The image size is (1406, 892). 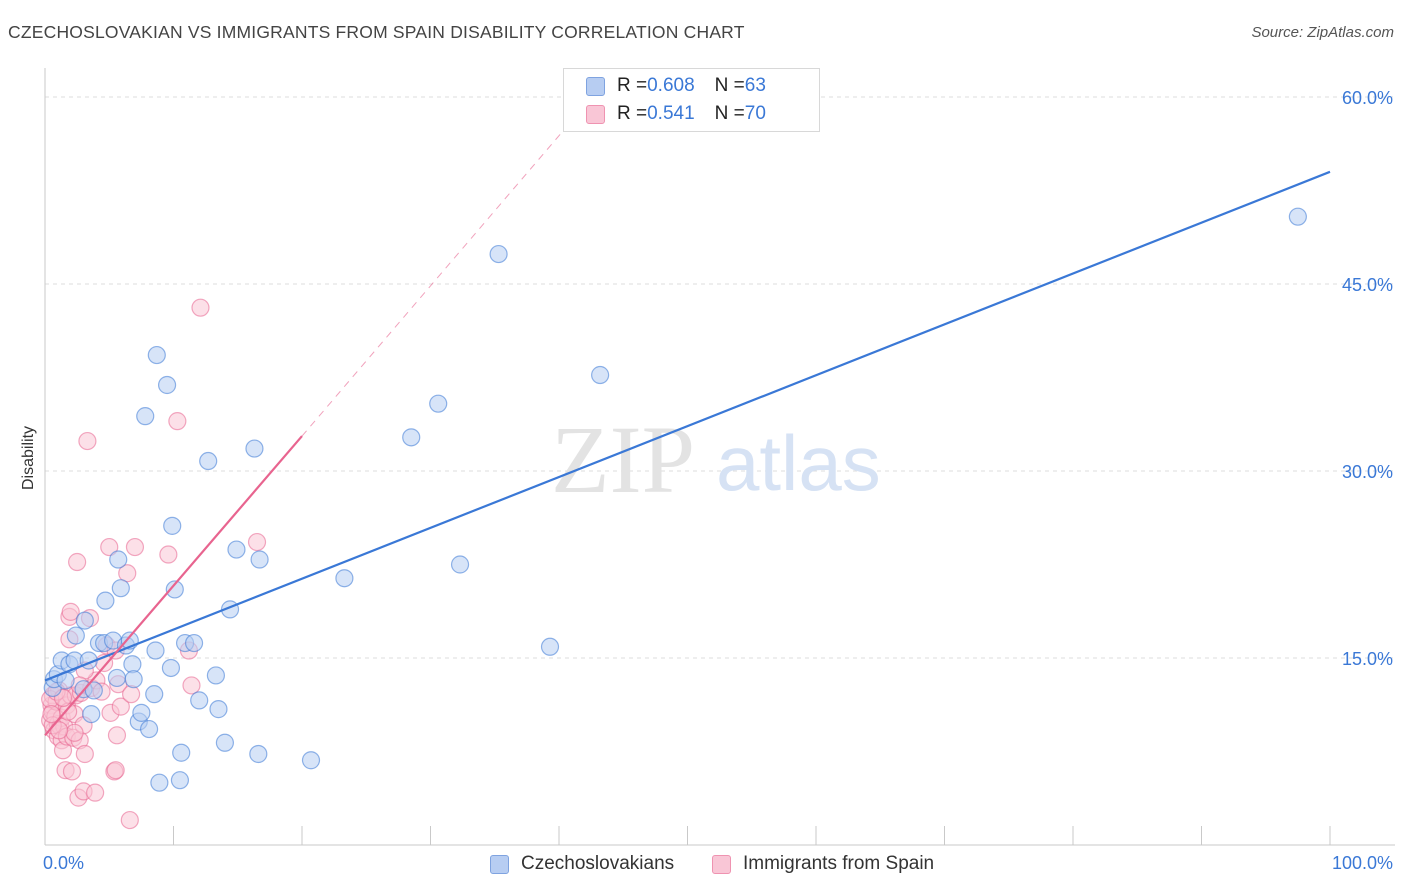 What do you see at coordinates (1367, 285) in the screenshot?
I see `y-tick-label: 45.0%` at bounding box center [1367, 285].